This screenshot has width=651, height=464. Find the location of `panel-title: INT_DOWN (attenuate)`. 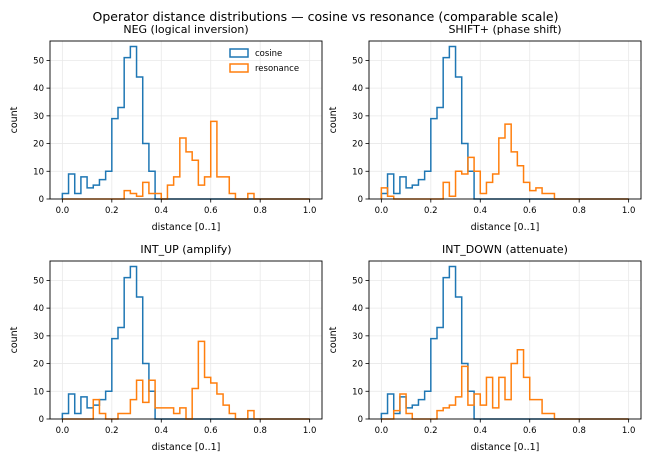

panel-title: INT_DOWN (attenuate) is located at coordinates (505, 249).